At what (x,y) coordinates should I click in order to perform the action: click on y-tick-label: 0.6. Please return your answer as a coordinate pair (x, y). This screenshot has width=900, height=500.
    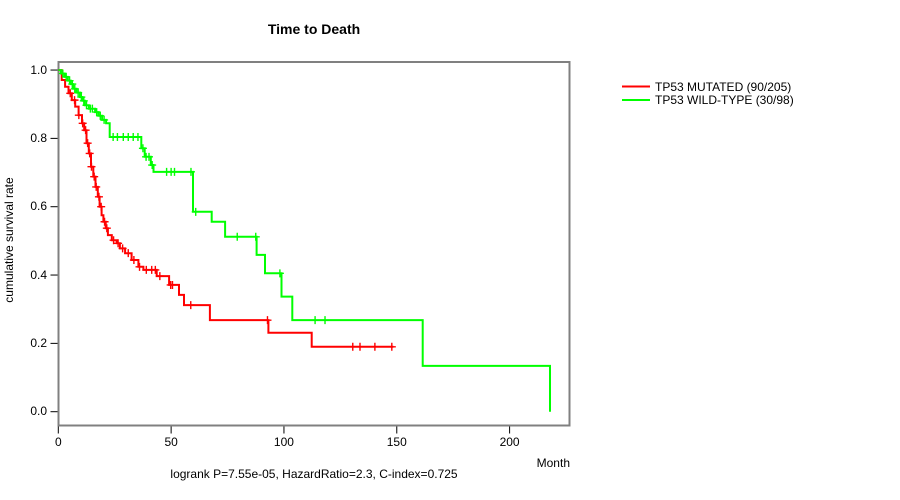
    Looking at the image, I should click on (38, 206).